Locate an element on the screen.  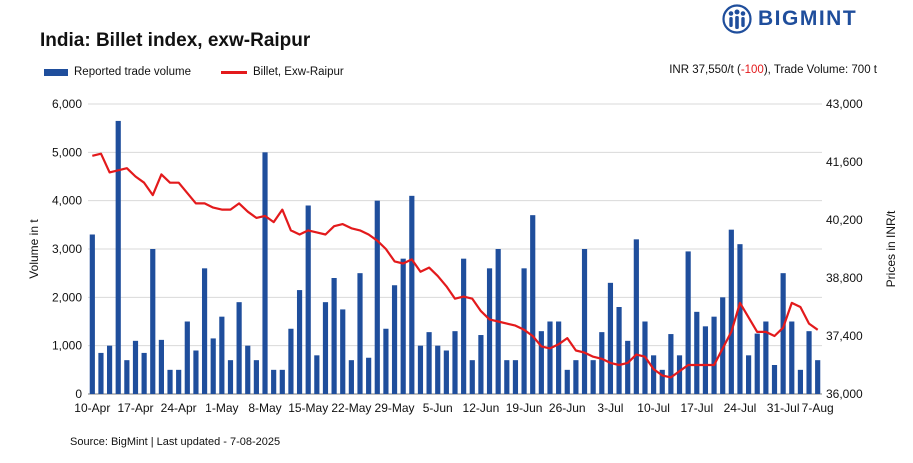
logo-text: BIGMINT is located at coordinates (808, 18).